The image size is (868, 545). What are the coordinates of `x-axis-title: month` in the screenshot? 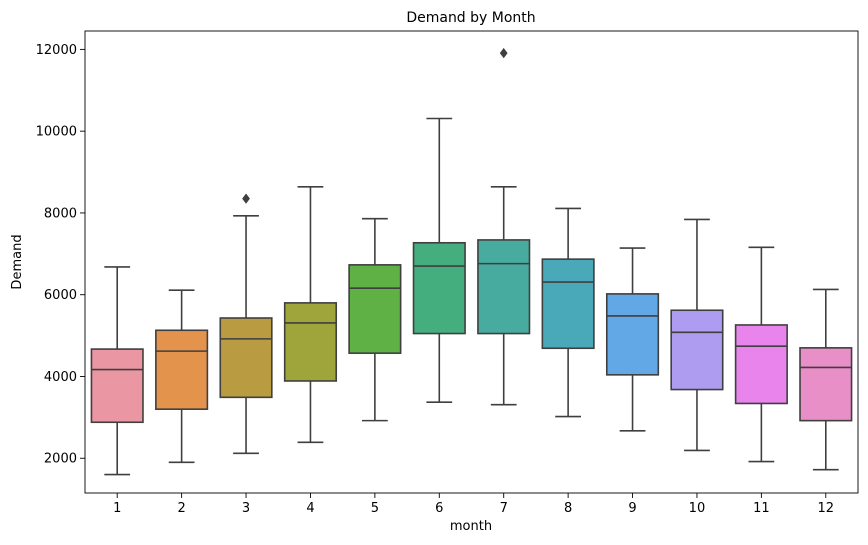 It's located at (471, 526).